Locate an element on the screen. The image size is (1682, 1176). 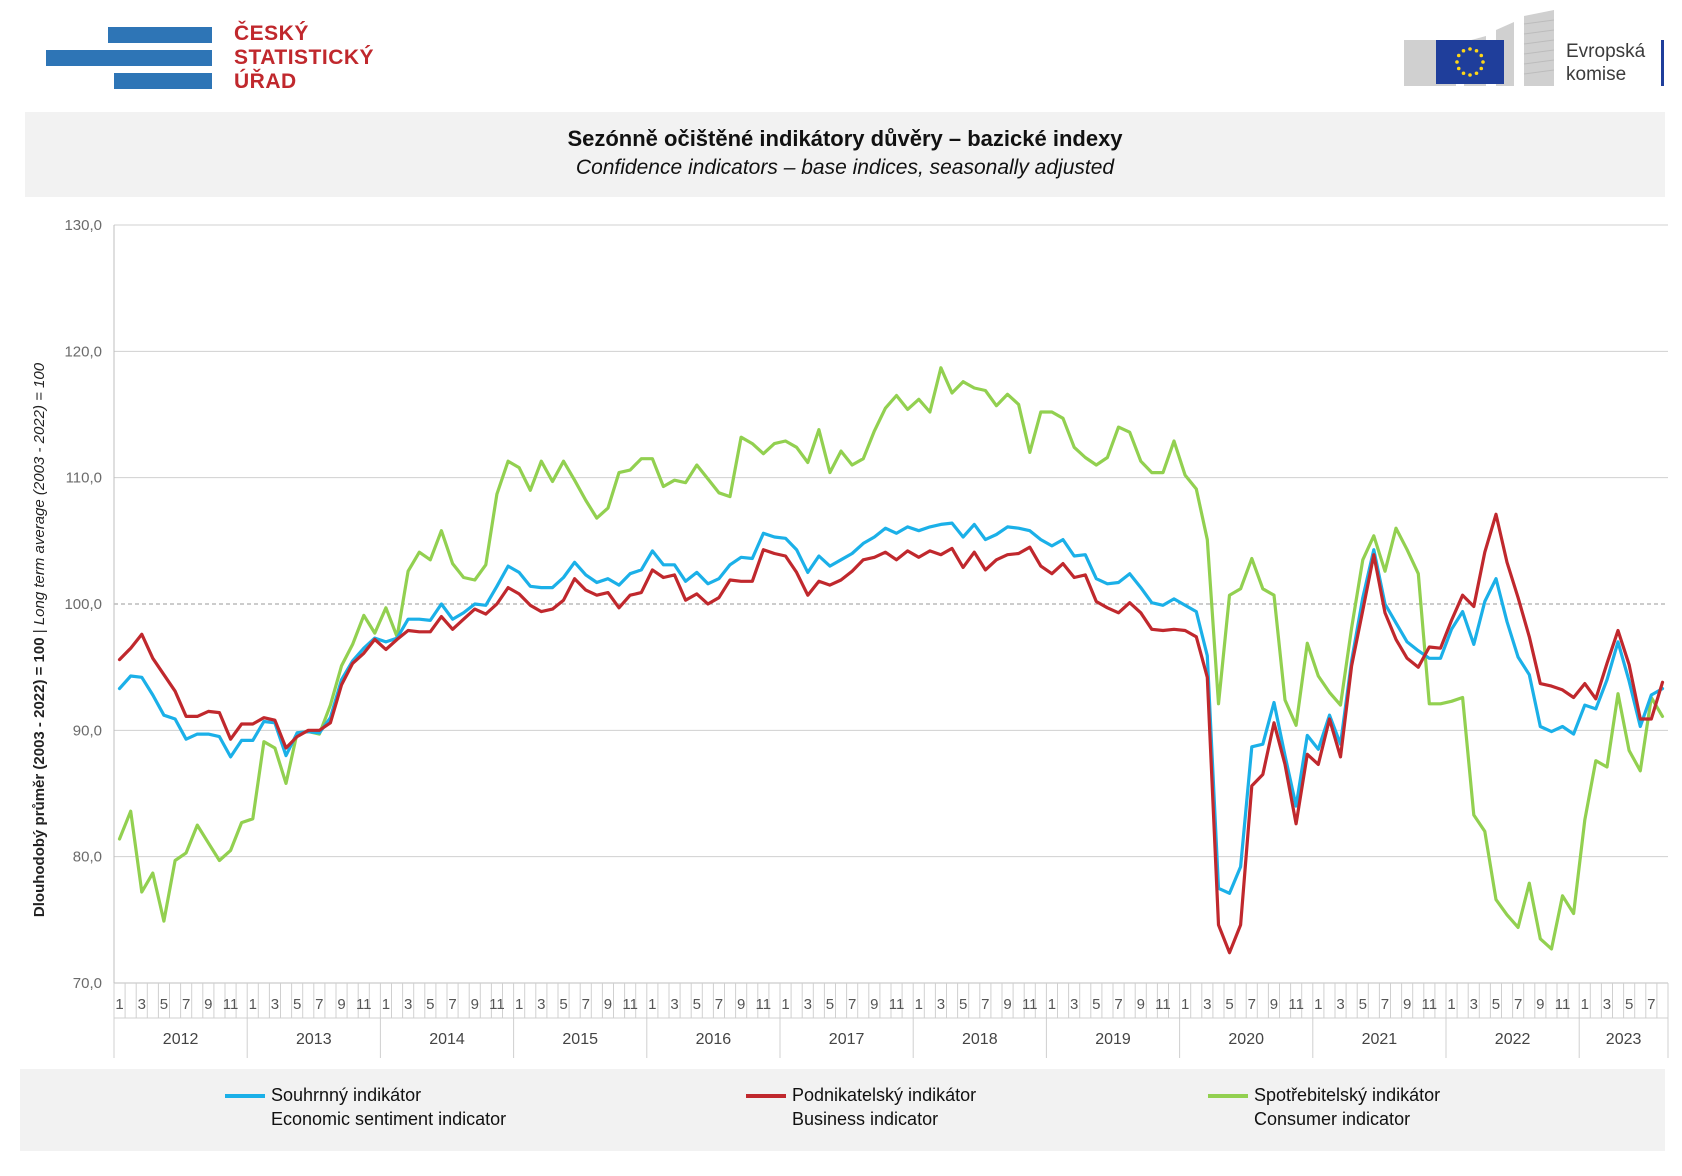
csu-logo-line-2: STATISTICKÝ is located at coordinates (304, 57).